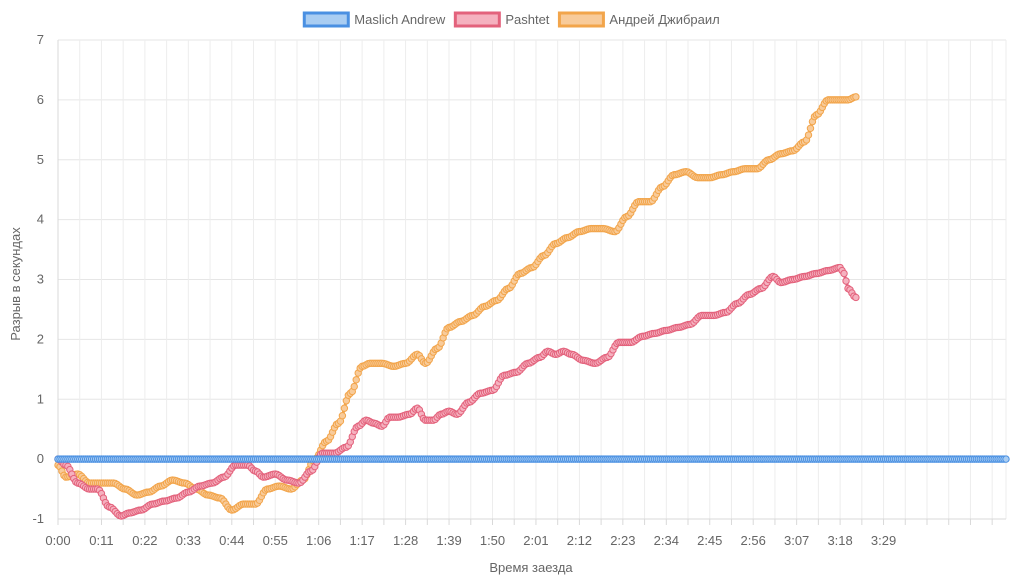  Describe the element at coordinates (275, 540) in the screenshot. I see `x-tick-label: 0:55` at that location.